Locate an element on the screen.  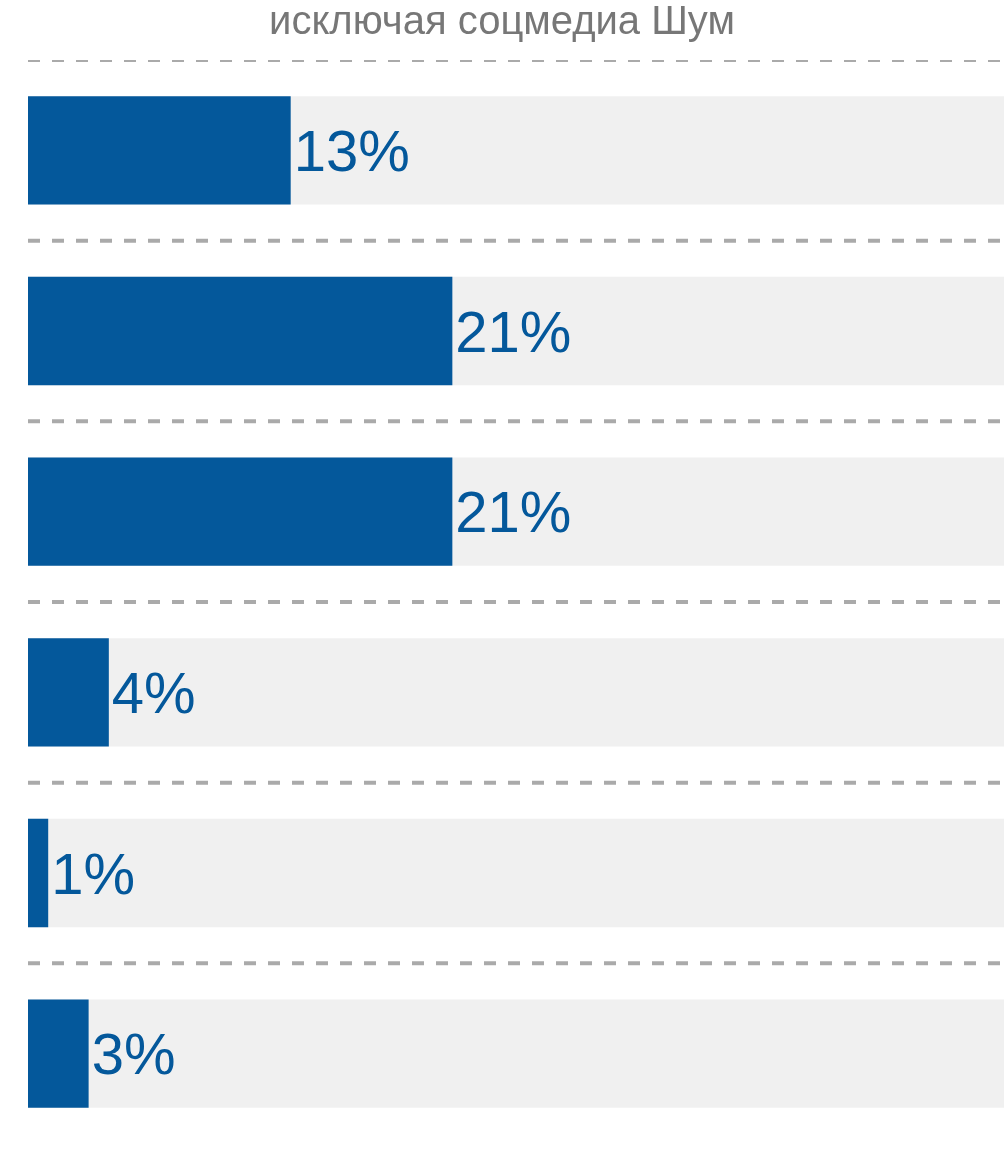
data-label: 1% is located at coordinates (93, 873).